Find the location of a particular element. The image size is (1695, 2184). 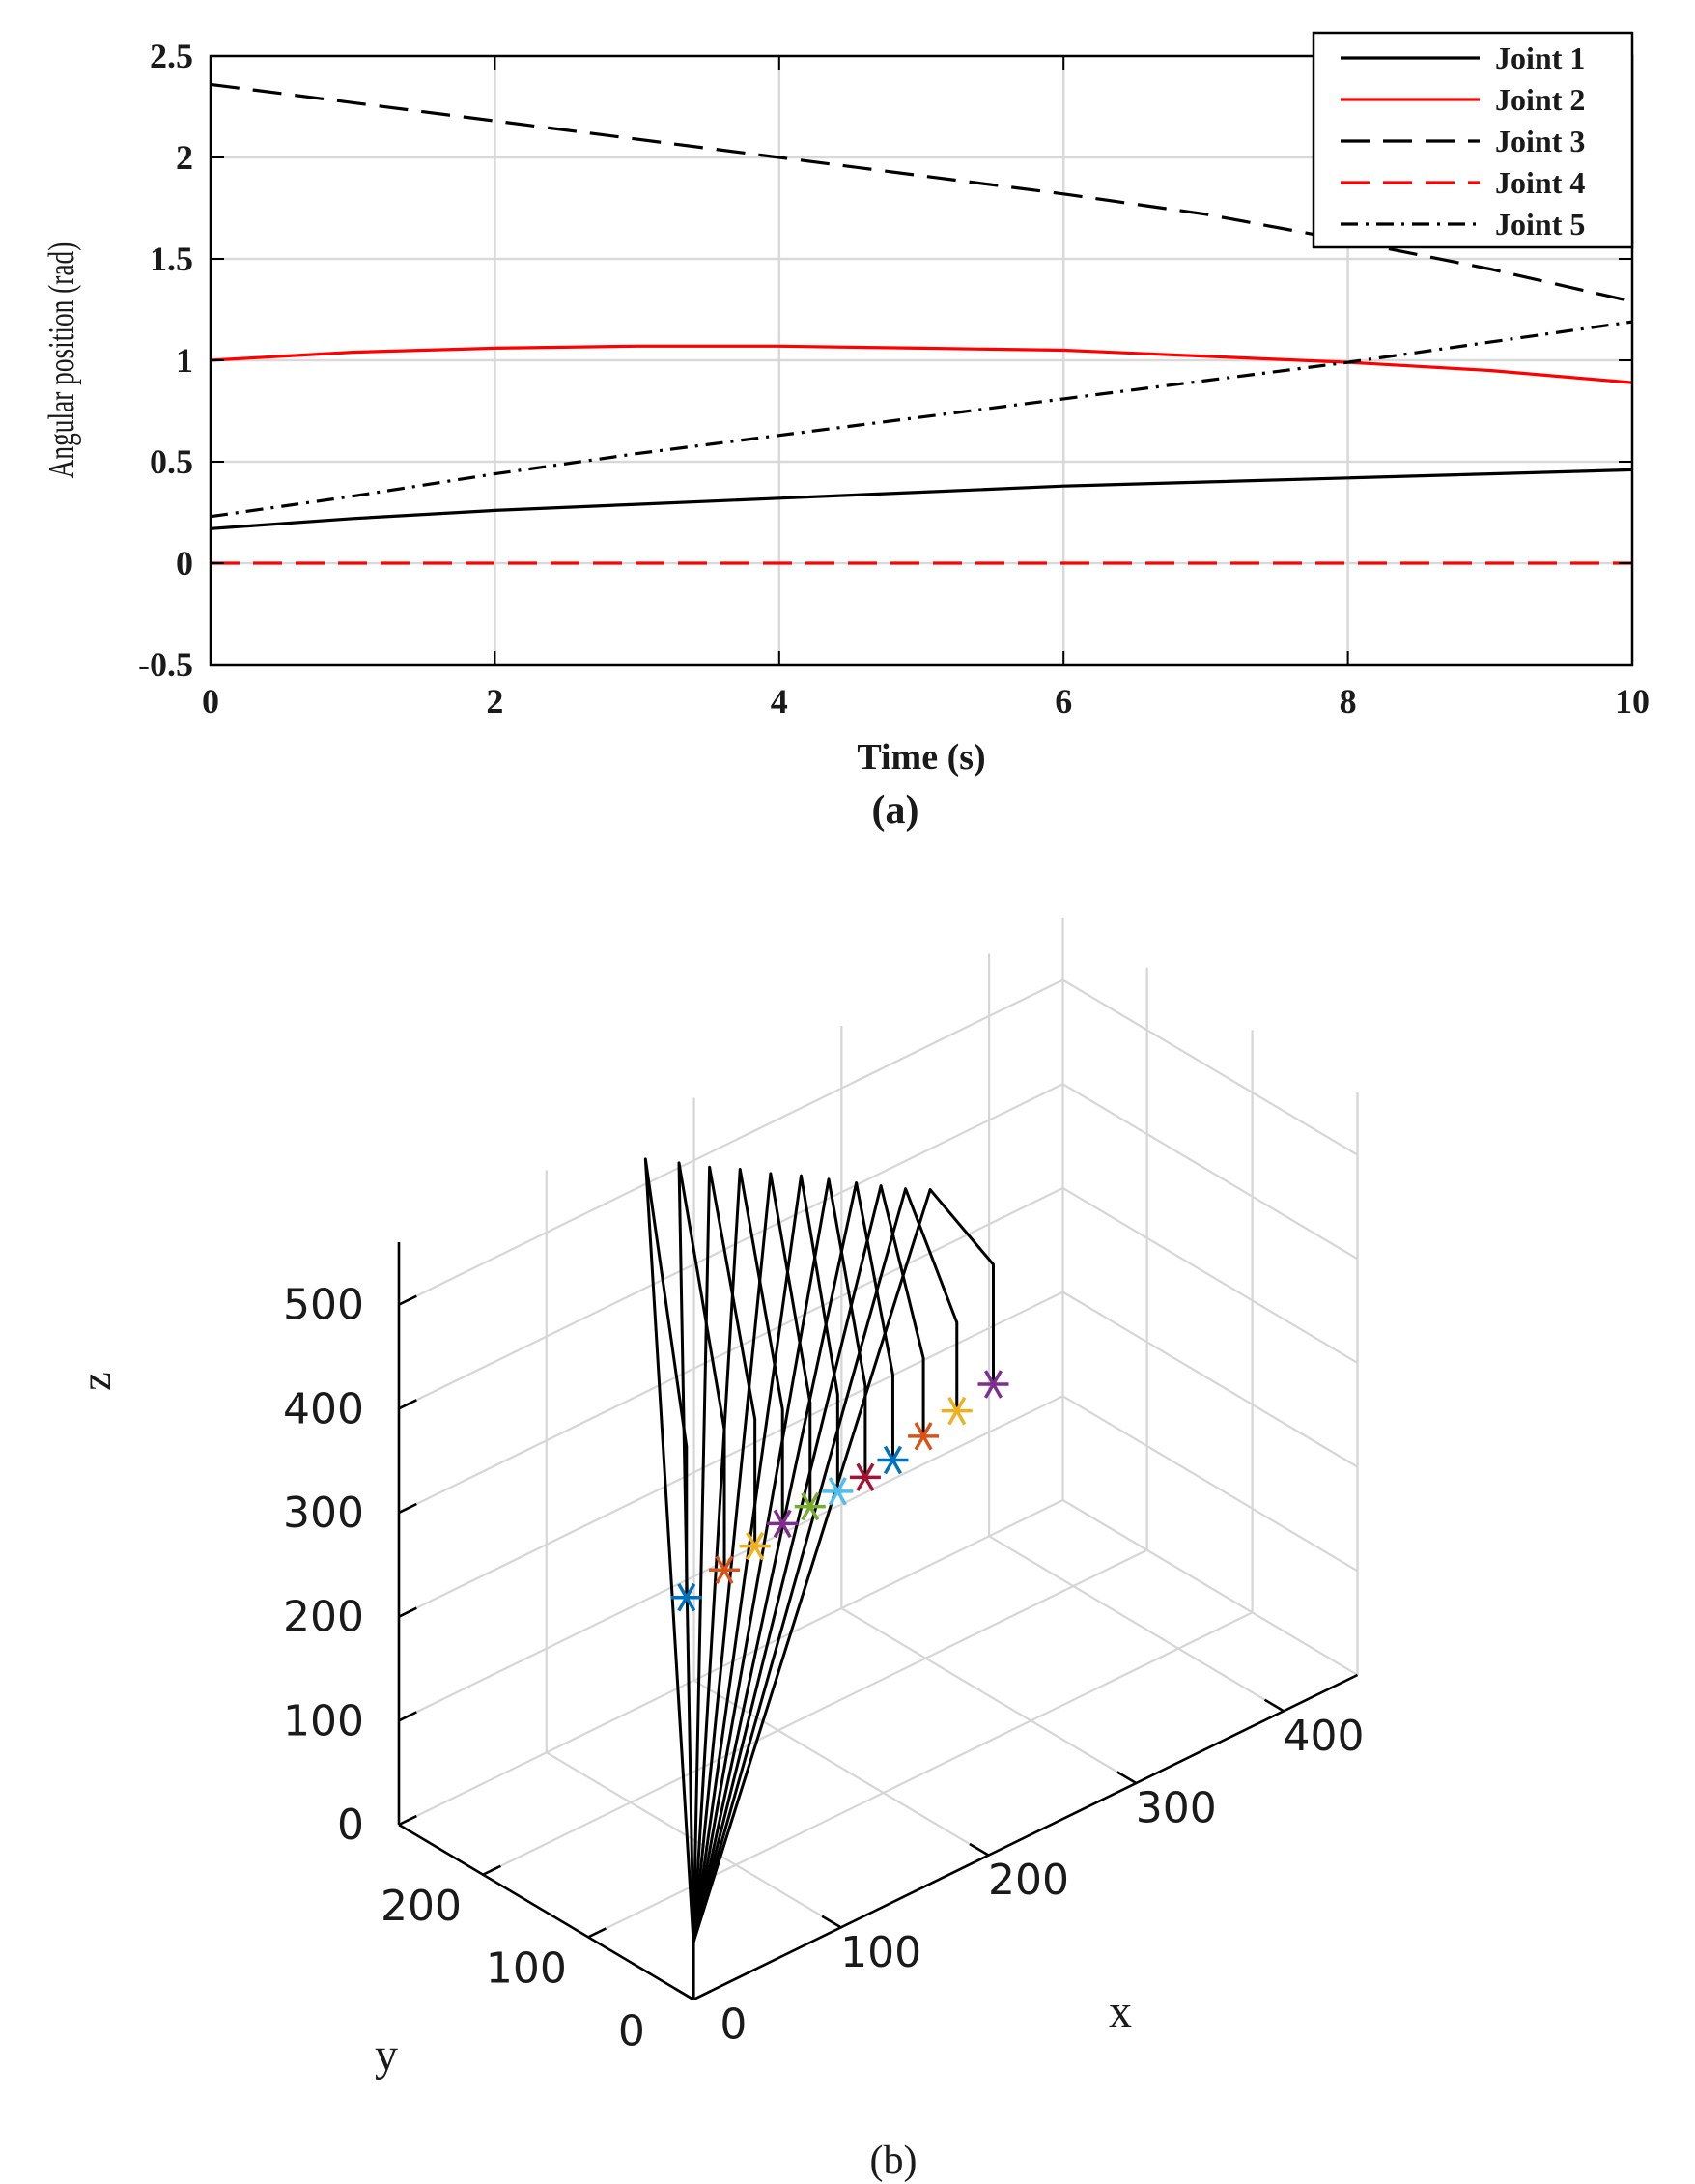

x-tick-label: 200 is located at coordinates (1028, 1881).